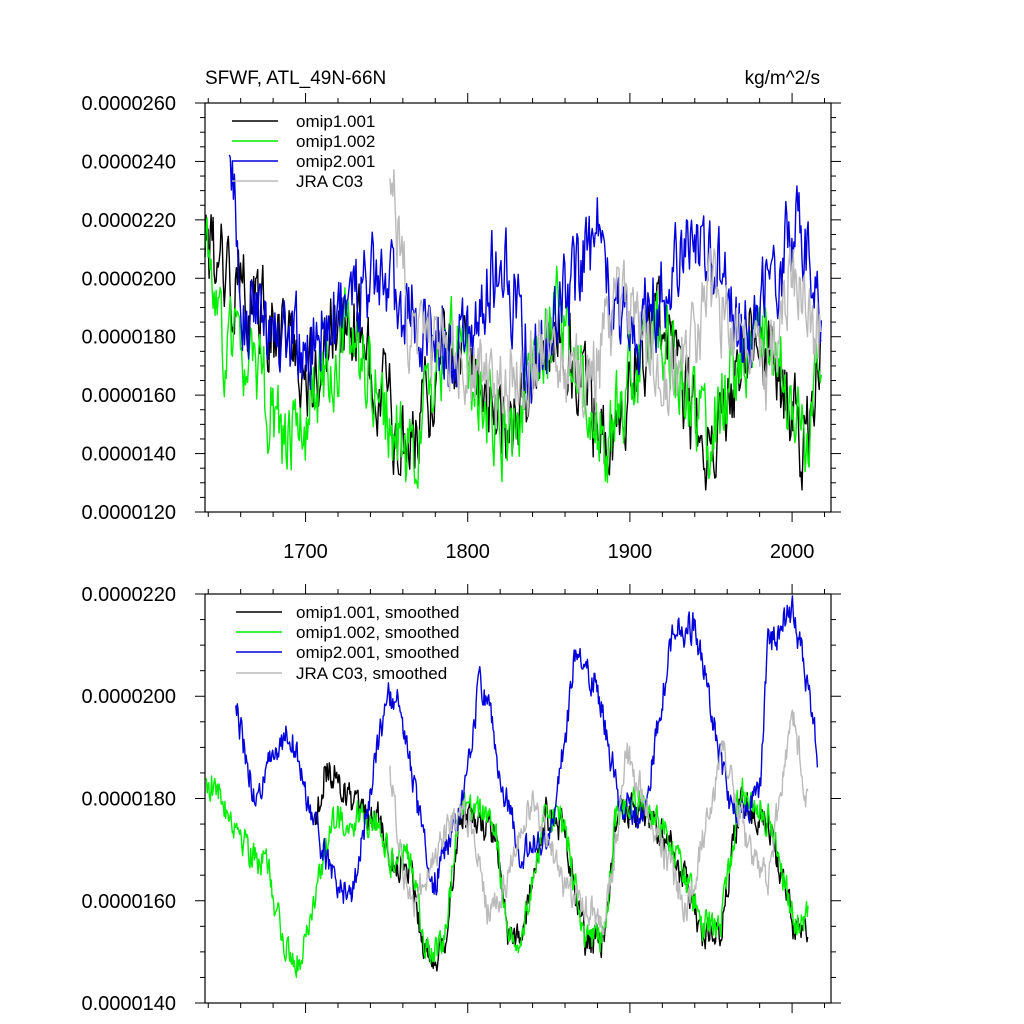 The height and width of the screenshot is (1024, 1024). What do you see at coordinates (371, 673) in the screenshot?
I see `legend-label: JRA C03, smoothed` at bounding box center [371, 673].